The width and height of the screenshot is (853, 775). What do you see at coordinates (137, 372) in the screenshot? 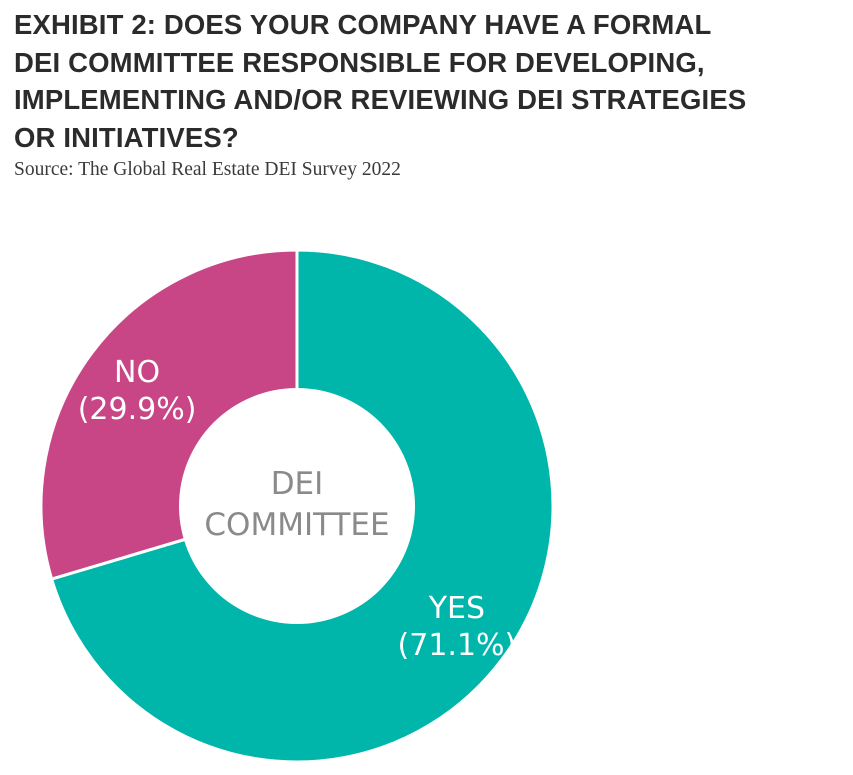
I see `slice-label-no: NO` at bounding box center [137, 372].